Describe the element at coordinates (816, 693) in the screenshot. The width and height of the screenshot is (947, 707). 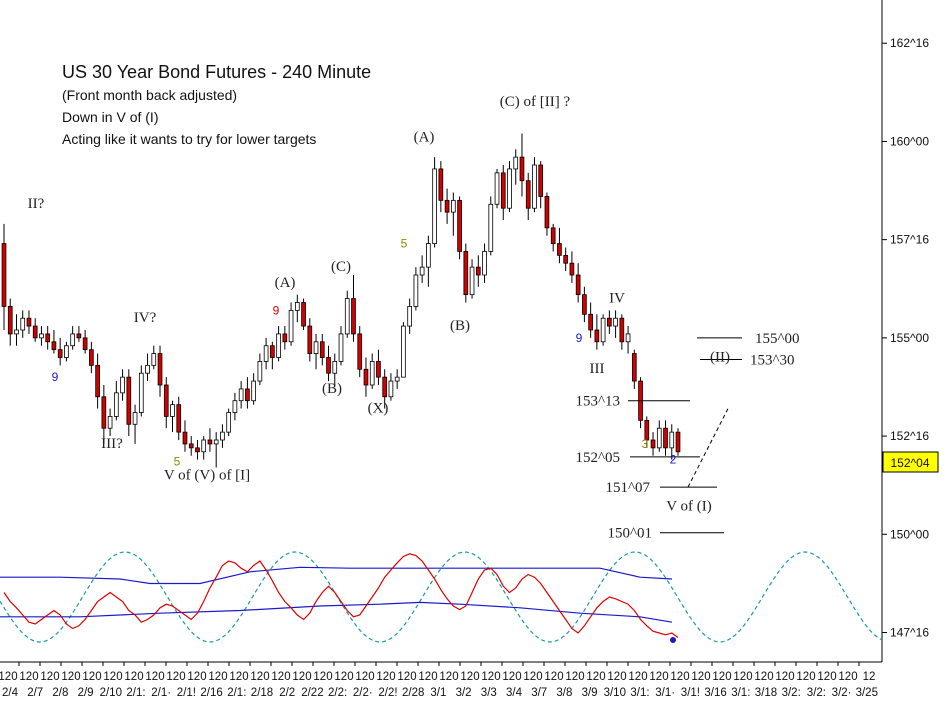
I see `x-tick-label-bottom: 3/2:` at that location.